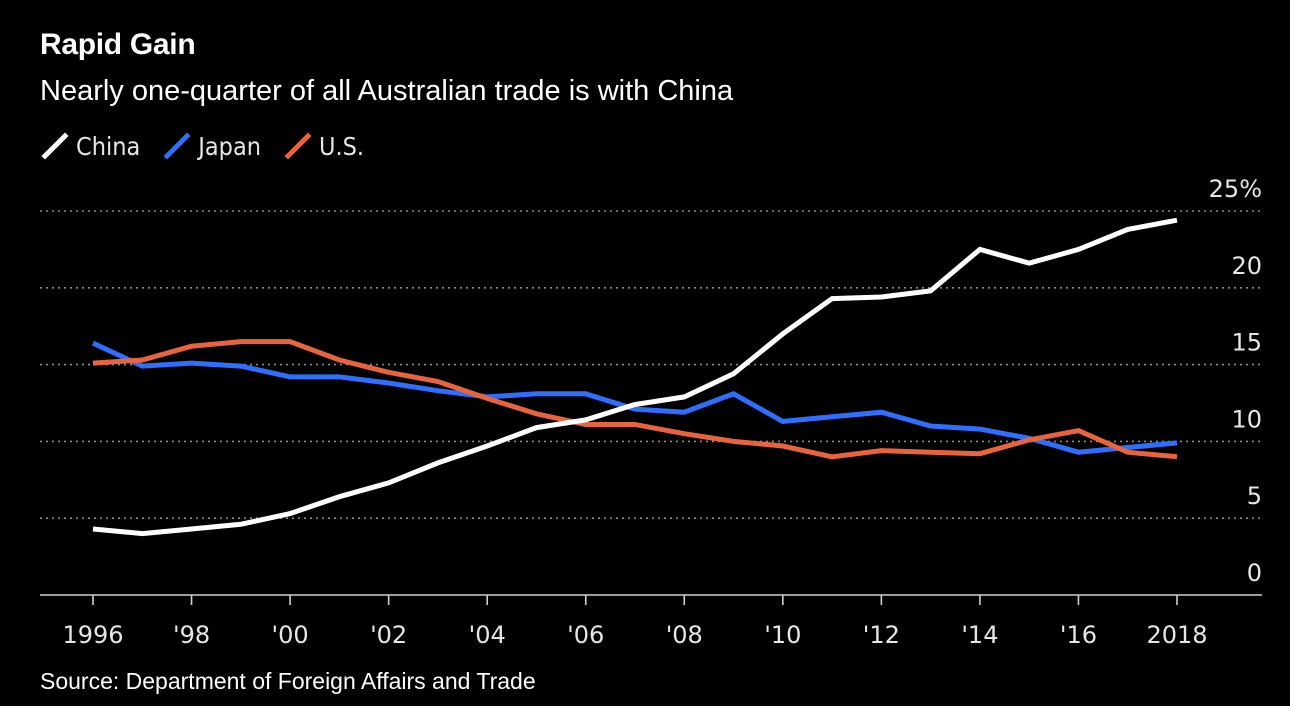  What do you see at coordinates (55, 146) in the screenshot?
I see `legend-swatch-china` at bounding box center [55, 146].